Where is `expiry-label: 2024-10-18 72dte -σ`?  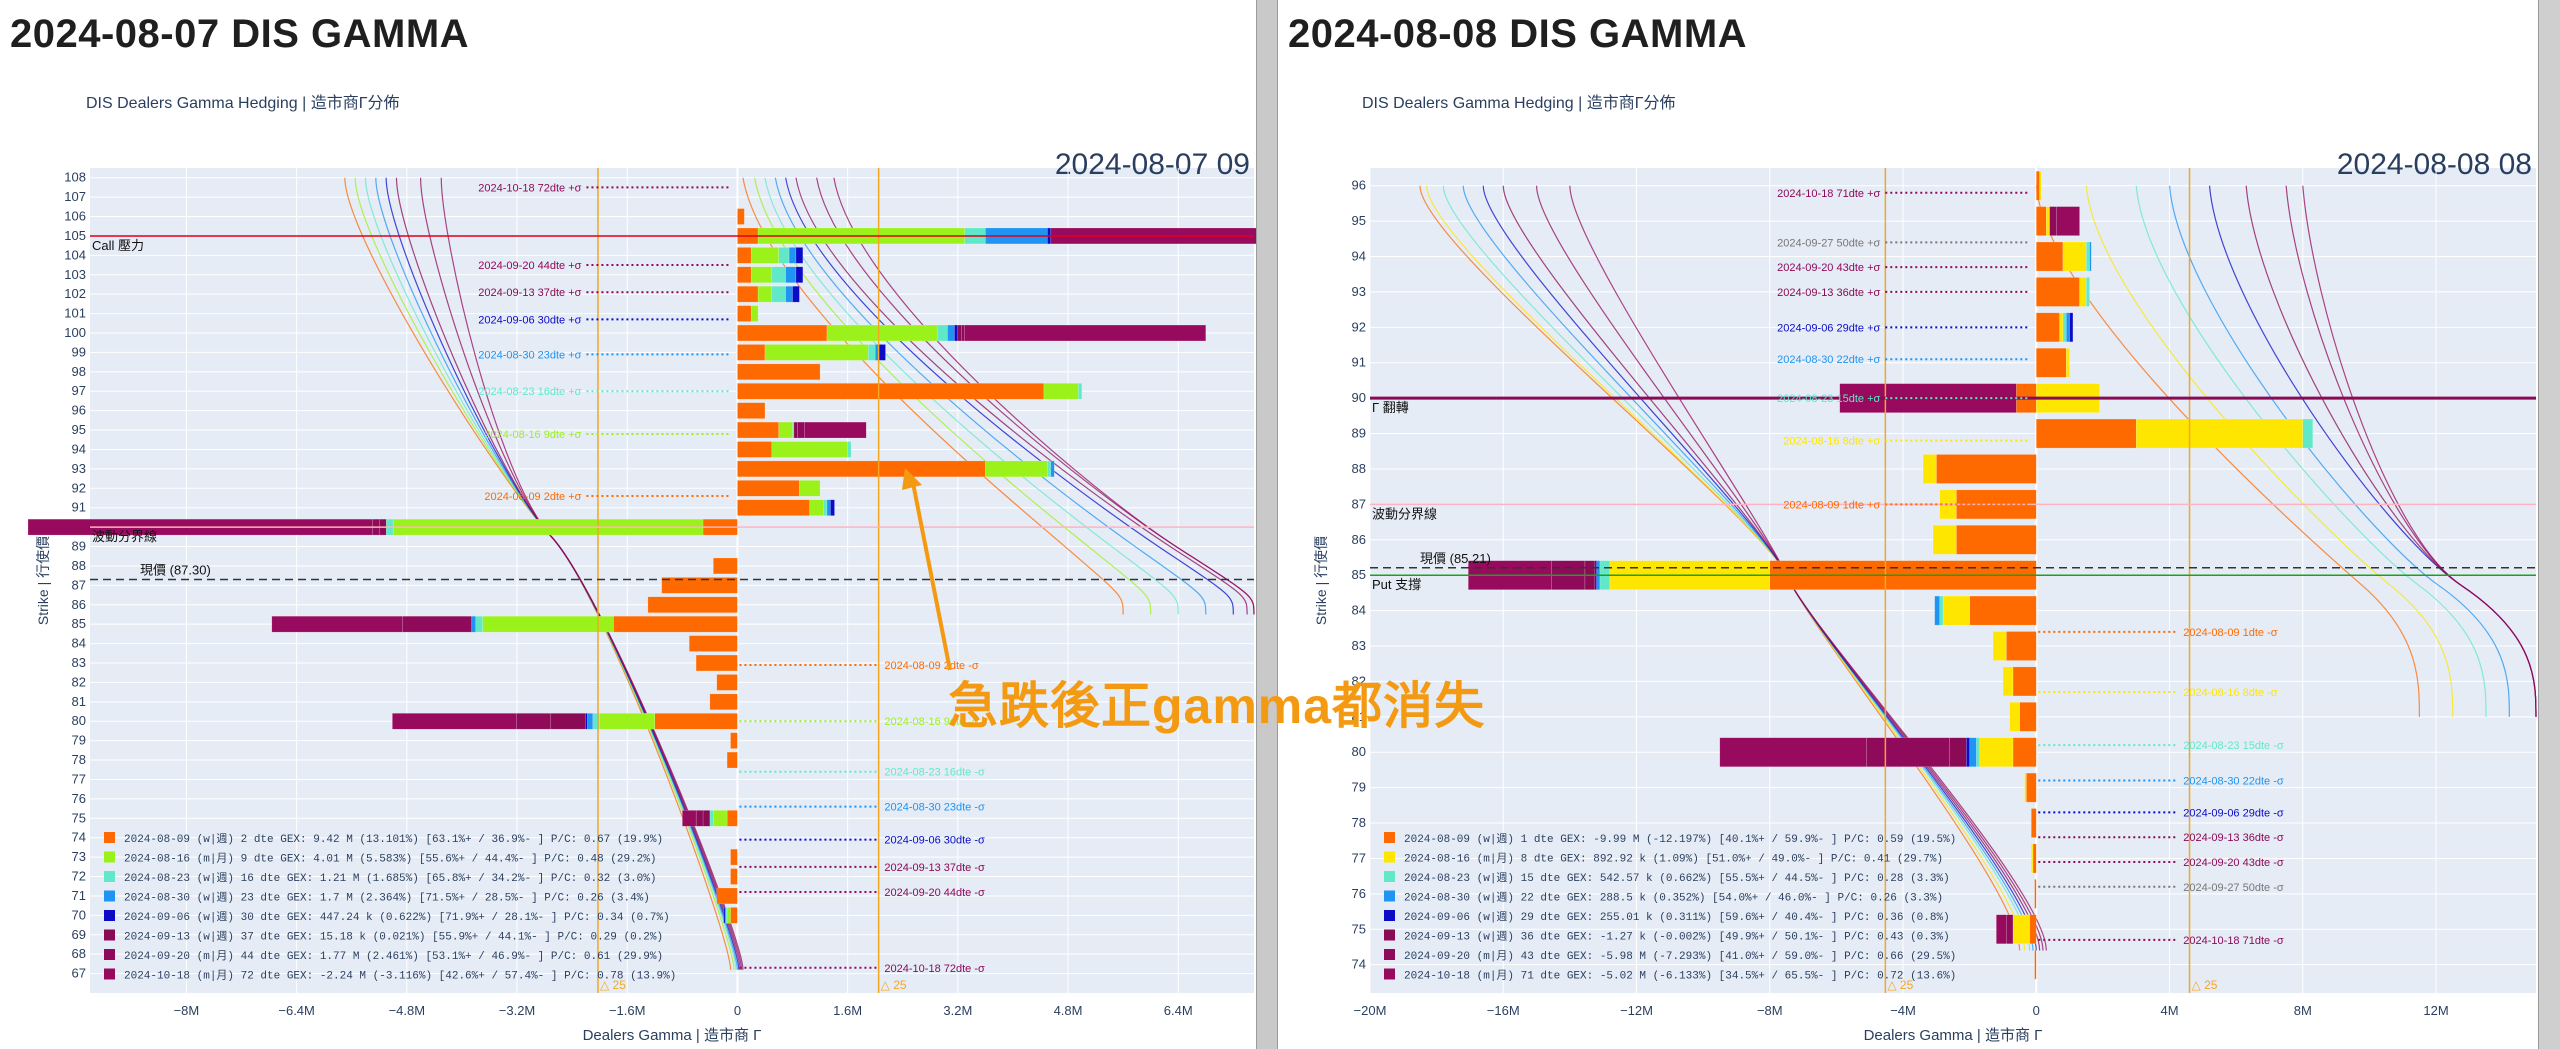 expiry-label: 2024-10-18 72dte -σ is located at coordinates (934, 969).